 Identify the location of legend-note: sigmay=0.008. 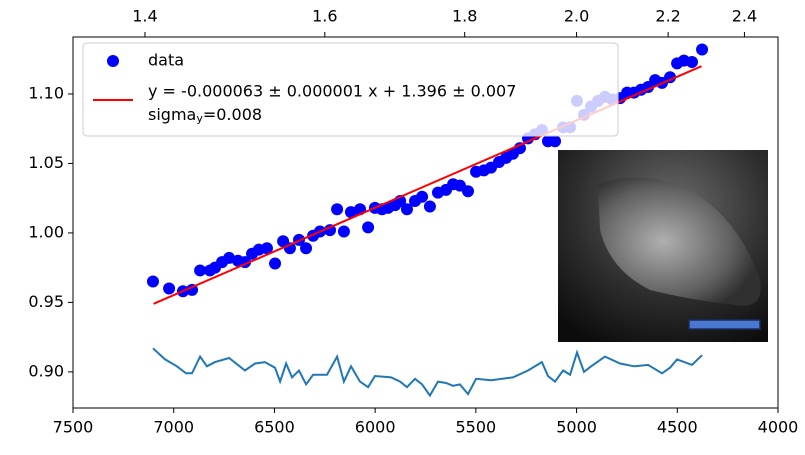
(205, 115).